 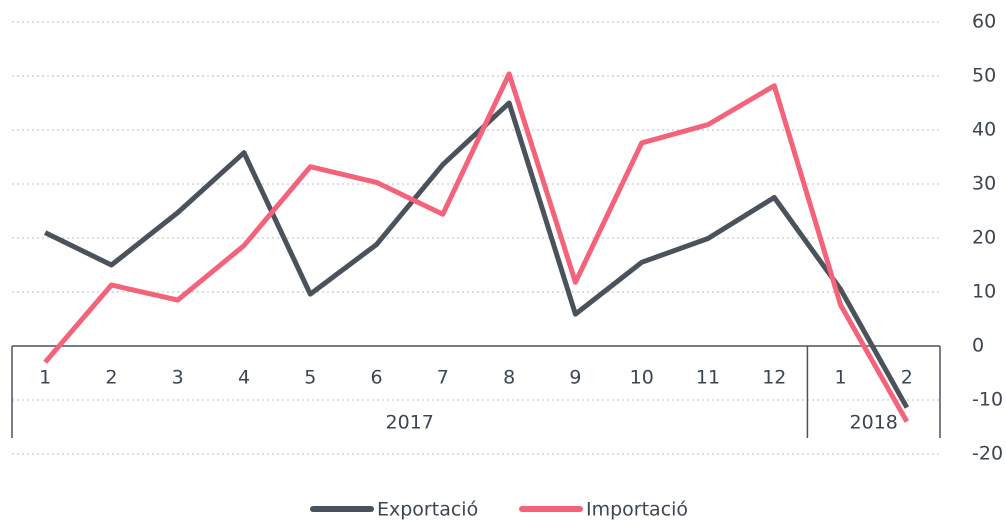 I want to click on y-tick-label: -10, so click(x=987, y=400).